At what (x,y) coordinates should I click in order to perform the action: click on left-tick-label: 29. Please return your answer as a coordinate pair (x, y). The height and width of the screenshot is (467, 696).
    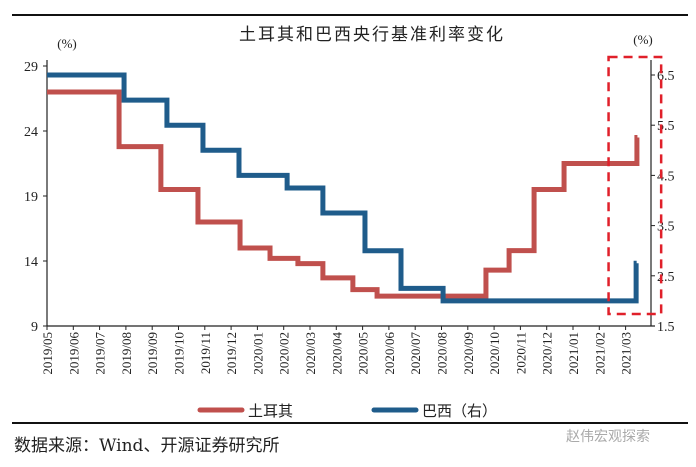
    Looking at the image, I should click on (31, 67).